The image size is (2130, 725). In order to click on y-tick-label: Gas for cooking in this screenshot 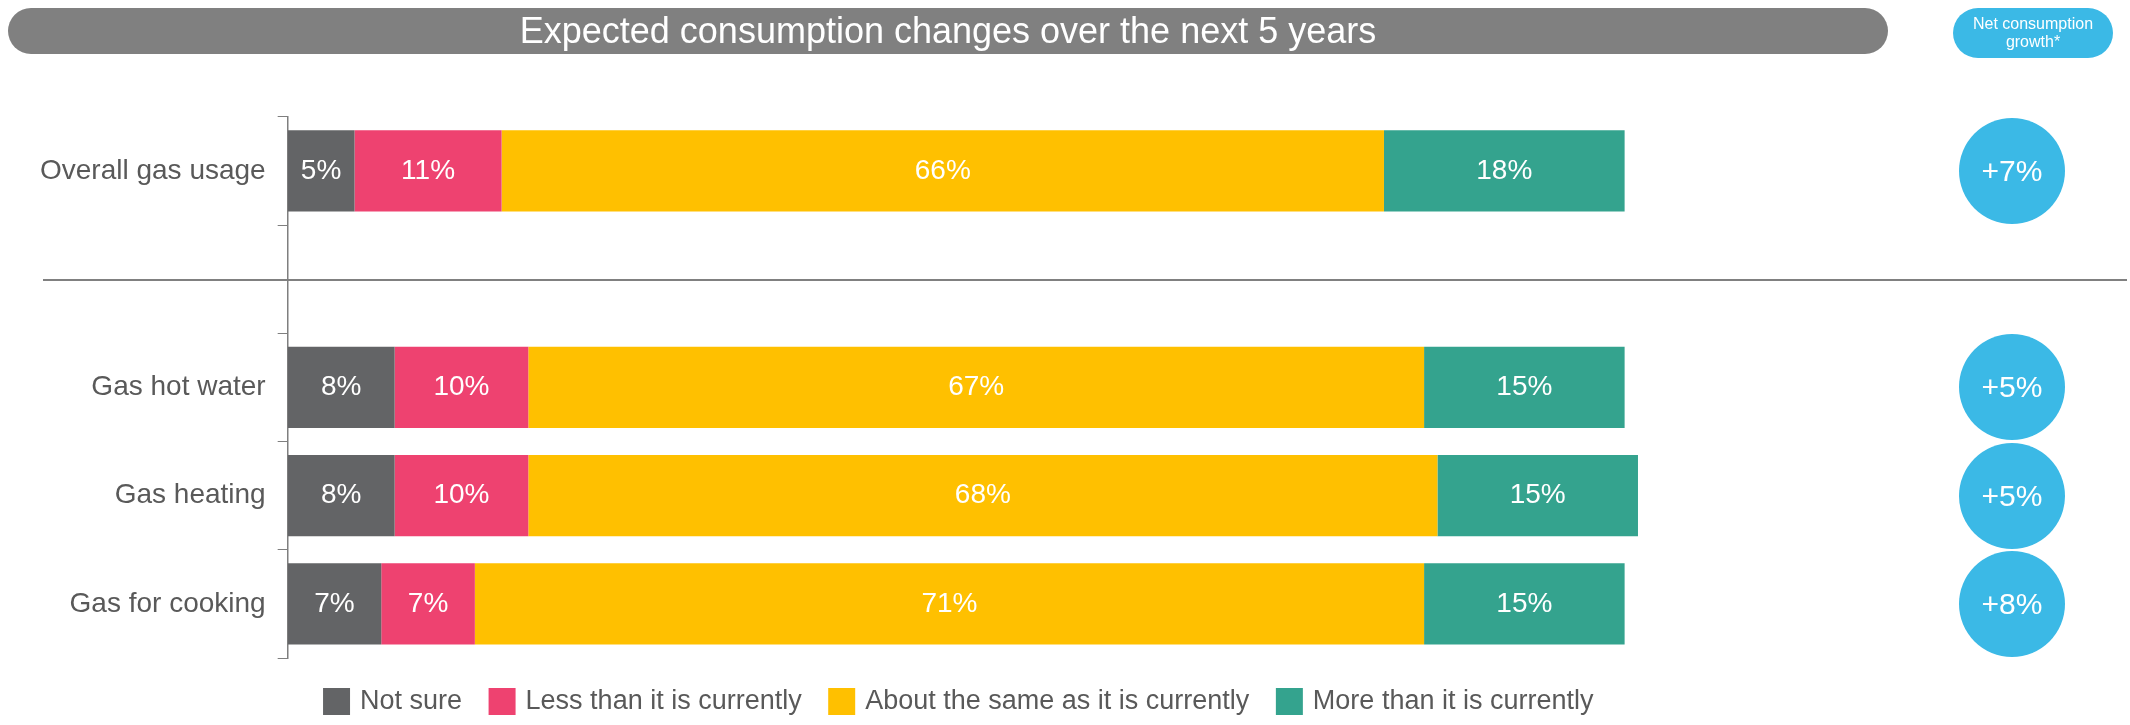, I will do `click(167, 602)`.